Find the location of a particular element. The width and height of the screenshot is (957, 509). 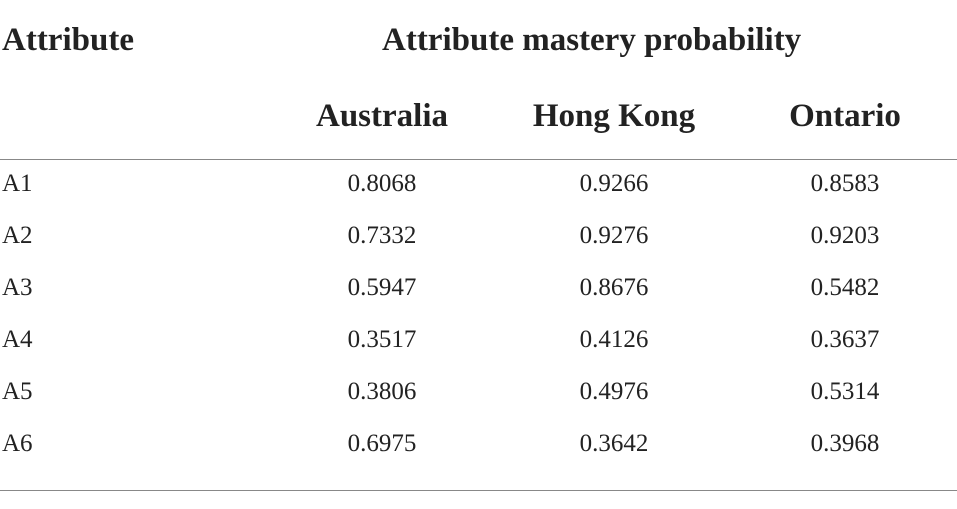

row-label: A6 is located at coordinates (17, 443).